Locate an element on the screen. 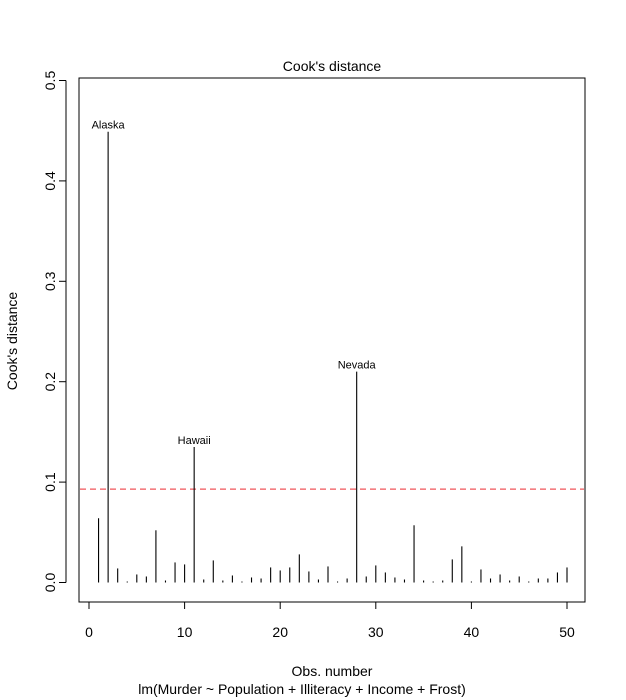 This screenshot has height=700, width=626. y-tick-label: 0.0 is located at coordinates (50, 583).